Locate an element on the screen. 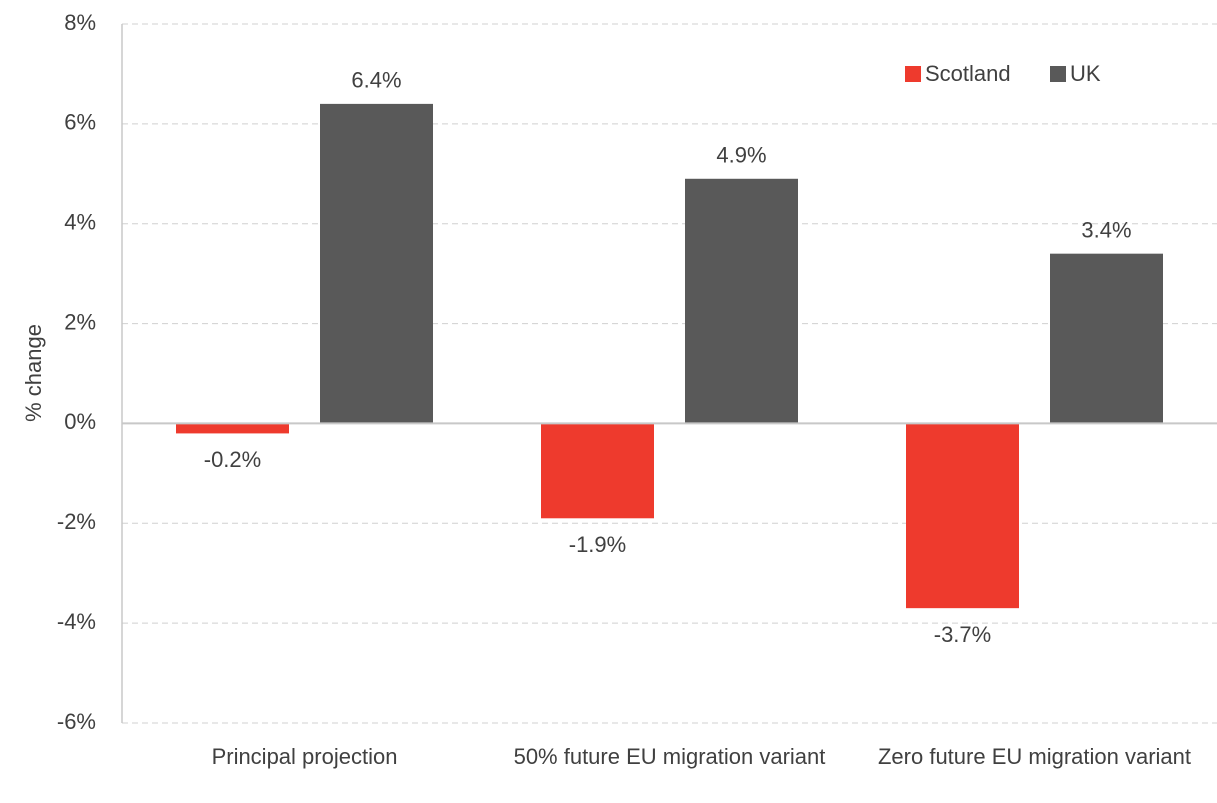  y-tick-label: 0% is located at coordinates (80, 421).